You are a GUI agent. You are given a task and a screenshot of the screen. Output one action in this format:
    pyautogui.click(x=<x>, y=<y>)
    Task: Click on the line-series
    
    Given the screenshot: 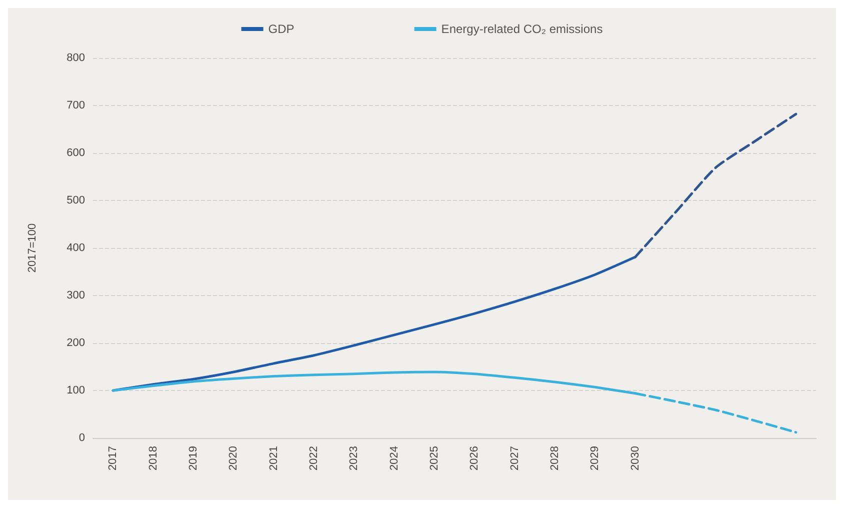 What is the action you would take?
    pyautogui.click(x=716, y=185)
    